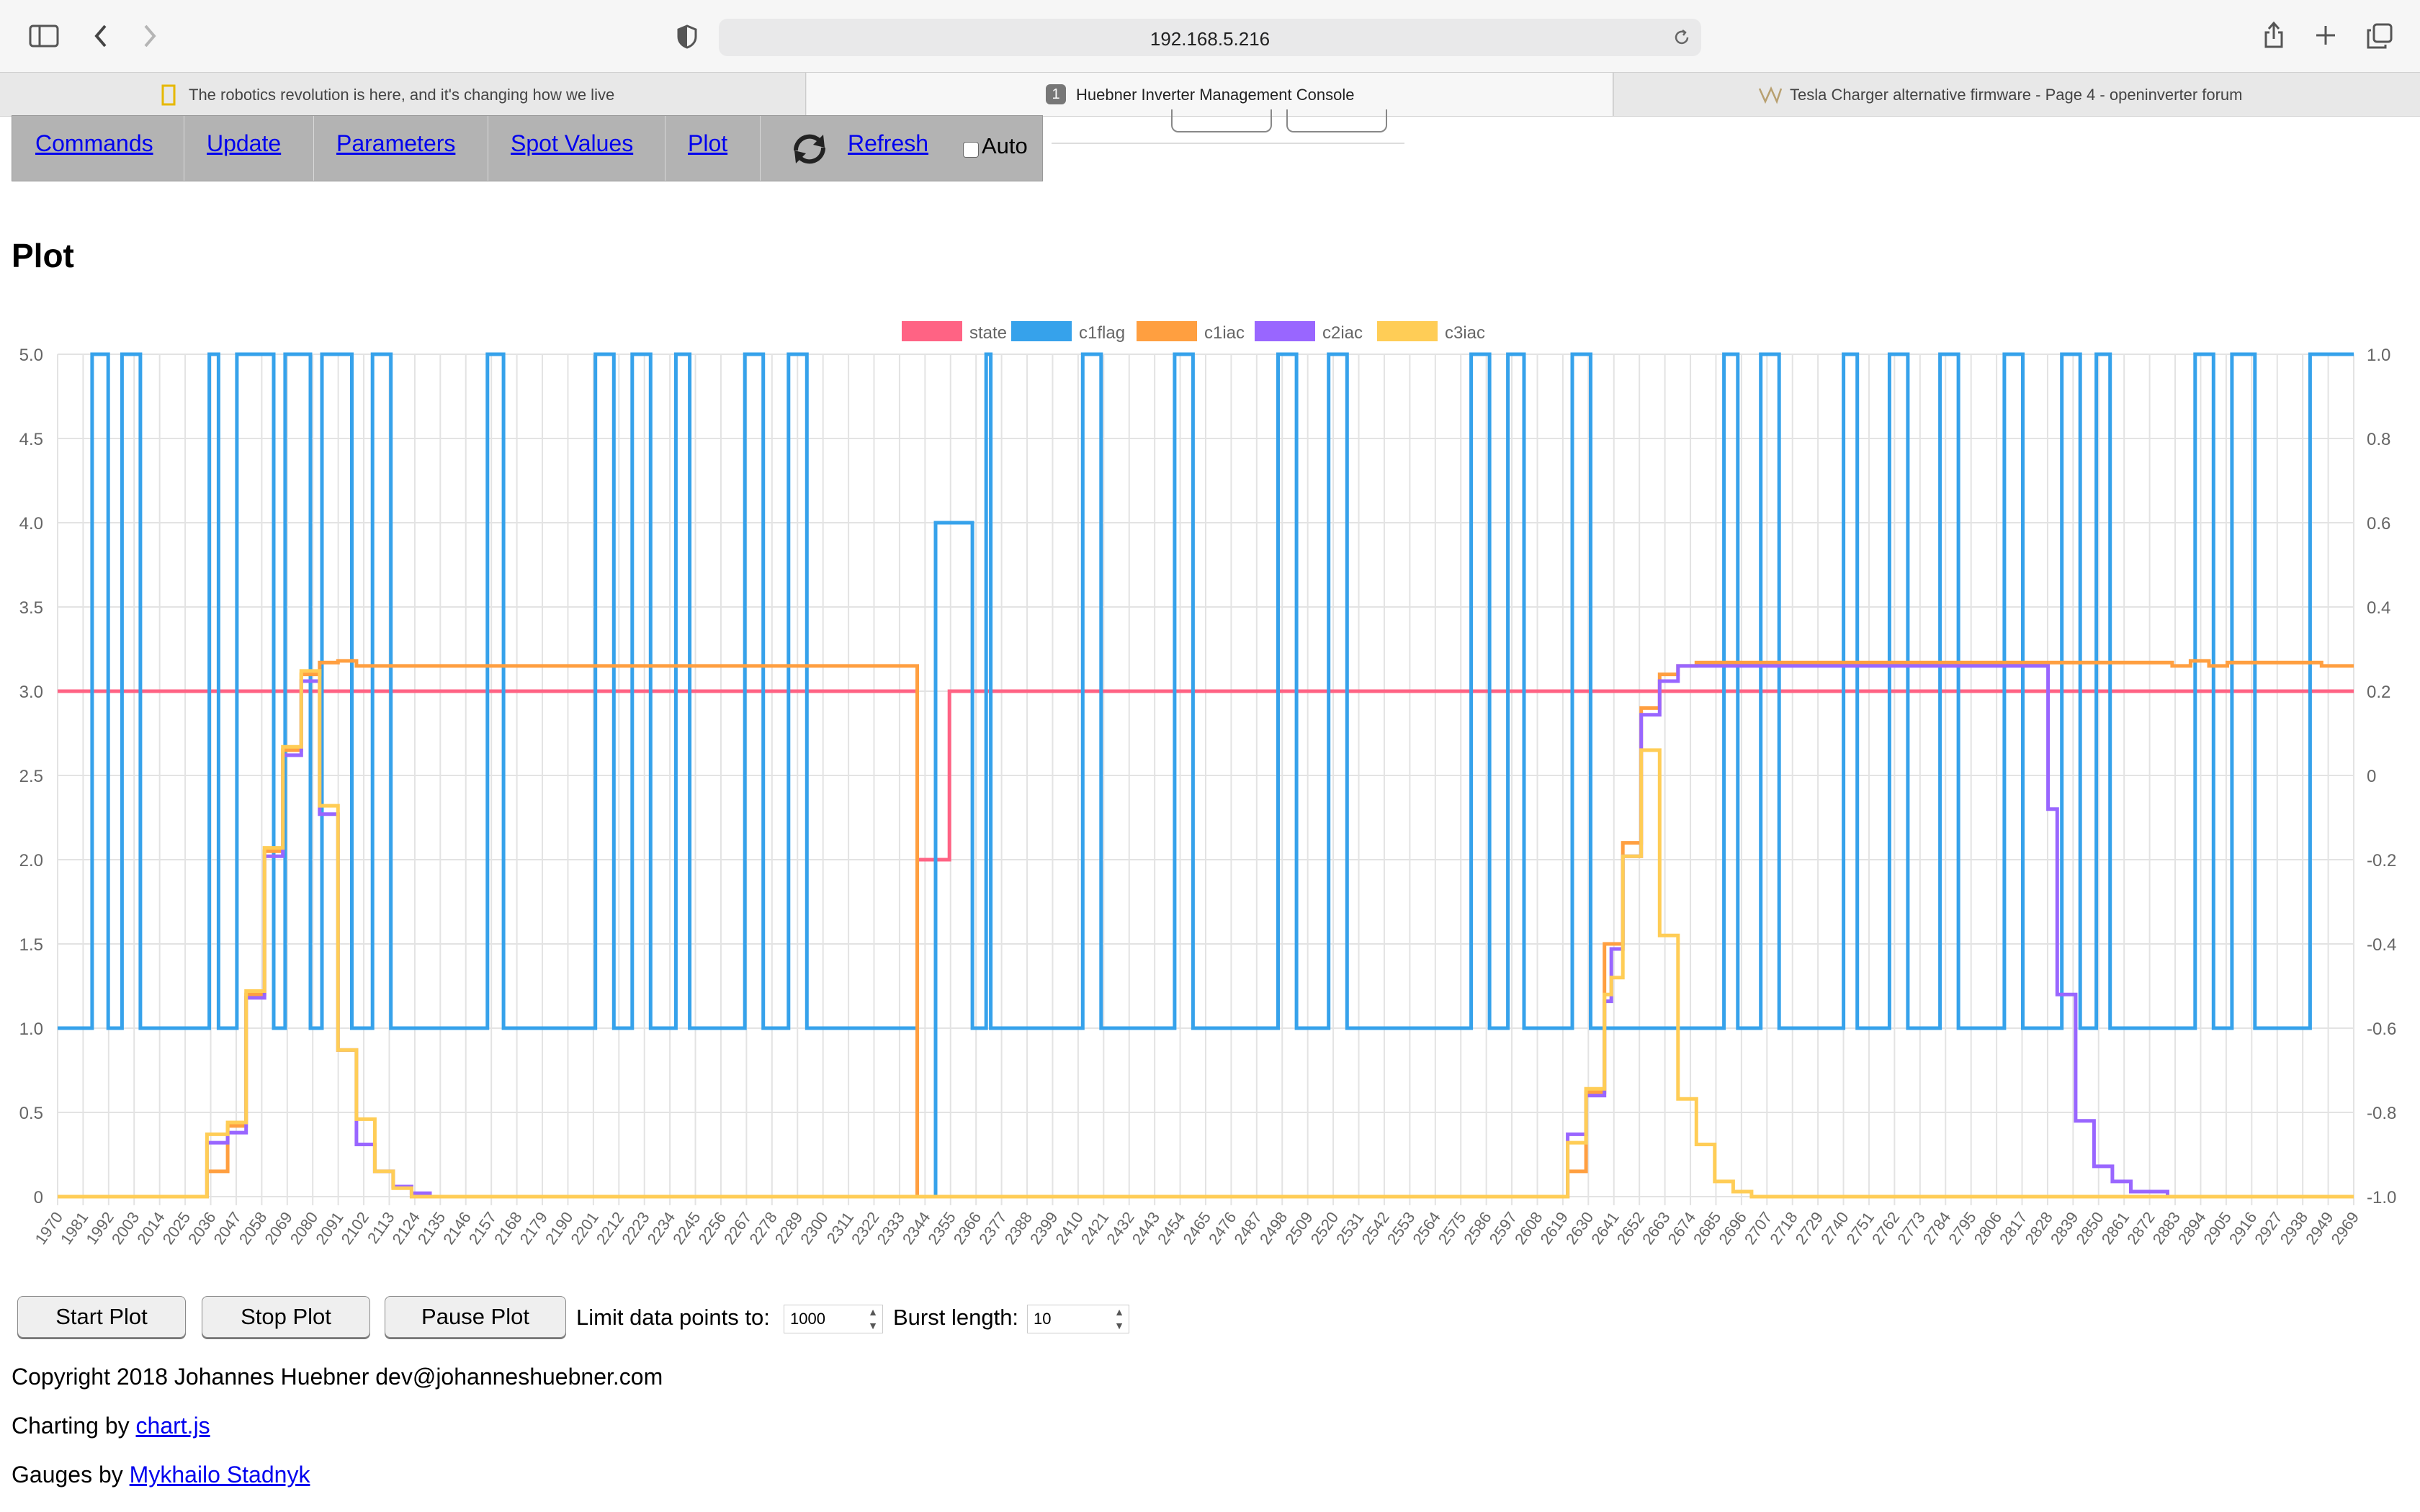  I want to click on x-tick-label: 2905, so click(2217, 1228).